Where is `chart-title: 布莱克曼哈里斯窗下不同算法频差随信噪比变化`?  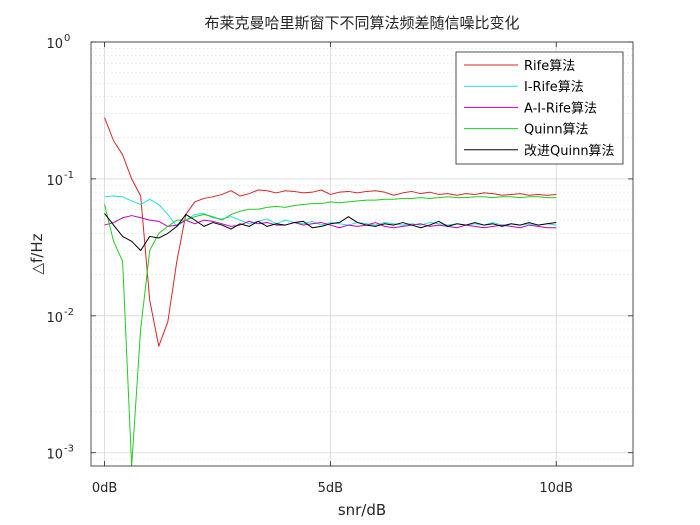 chart-title: 布莱克曼哈里斯窗下不同算法频差随信噪比变化 is located at coordinates (361, 23).